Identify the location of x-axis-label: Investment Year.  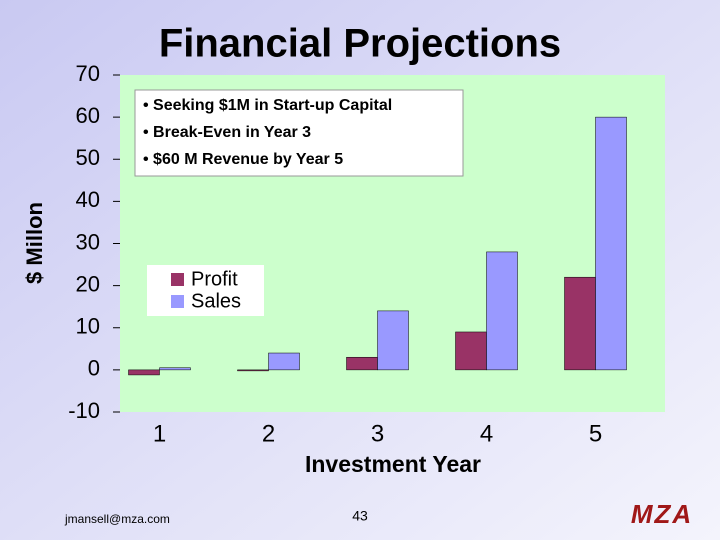
(393, 464).